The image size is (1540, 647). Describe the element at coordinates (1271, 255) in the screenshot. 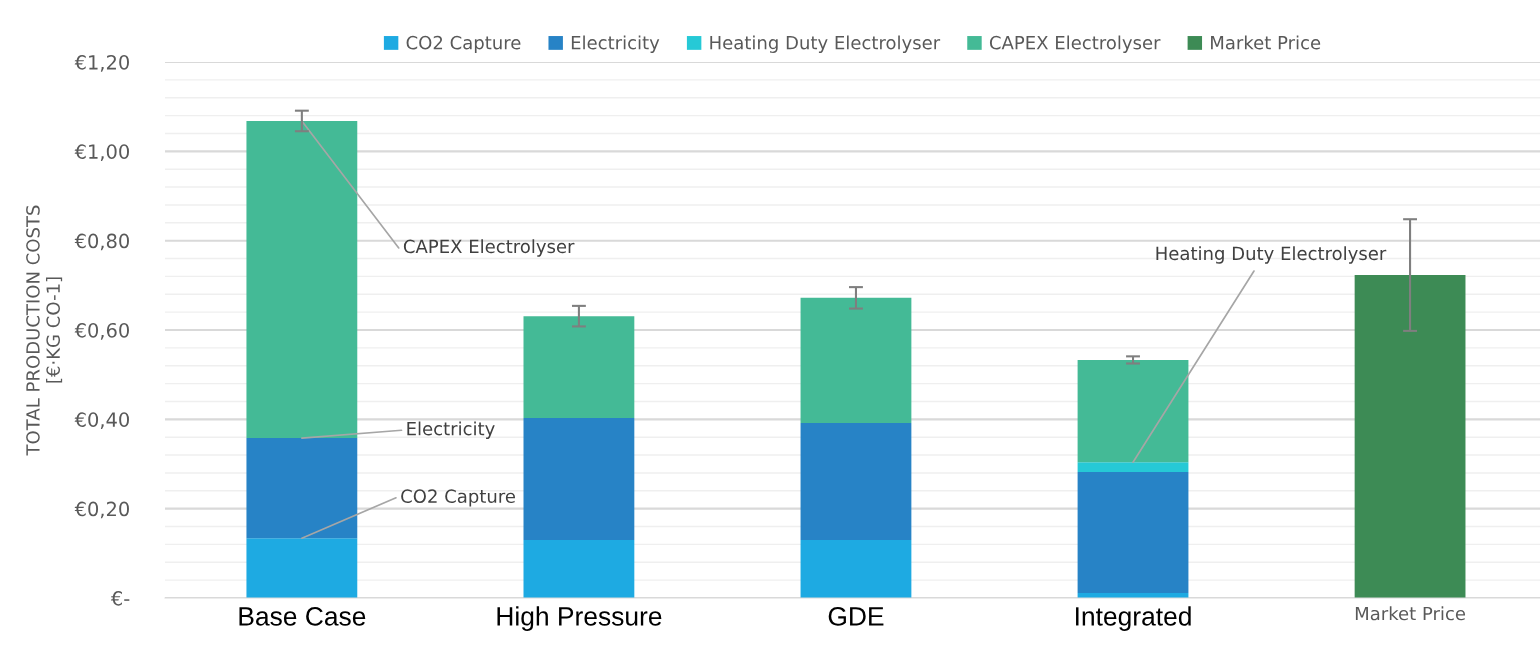

I see `annotation: Heating Duty Electrolyser` at that location.